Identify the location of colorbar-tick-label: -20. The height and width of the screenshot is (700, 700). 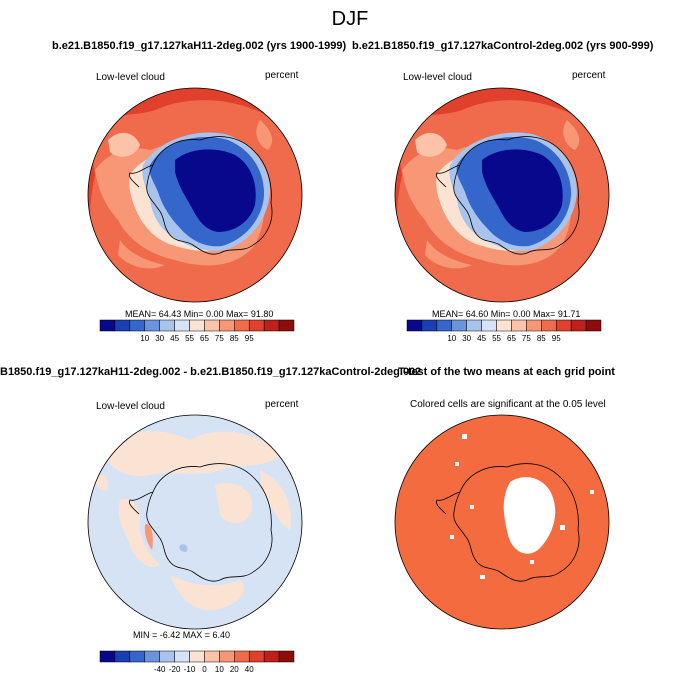
(175, 669).